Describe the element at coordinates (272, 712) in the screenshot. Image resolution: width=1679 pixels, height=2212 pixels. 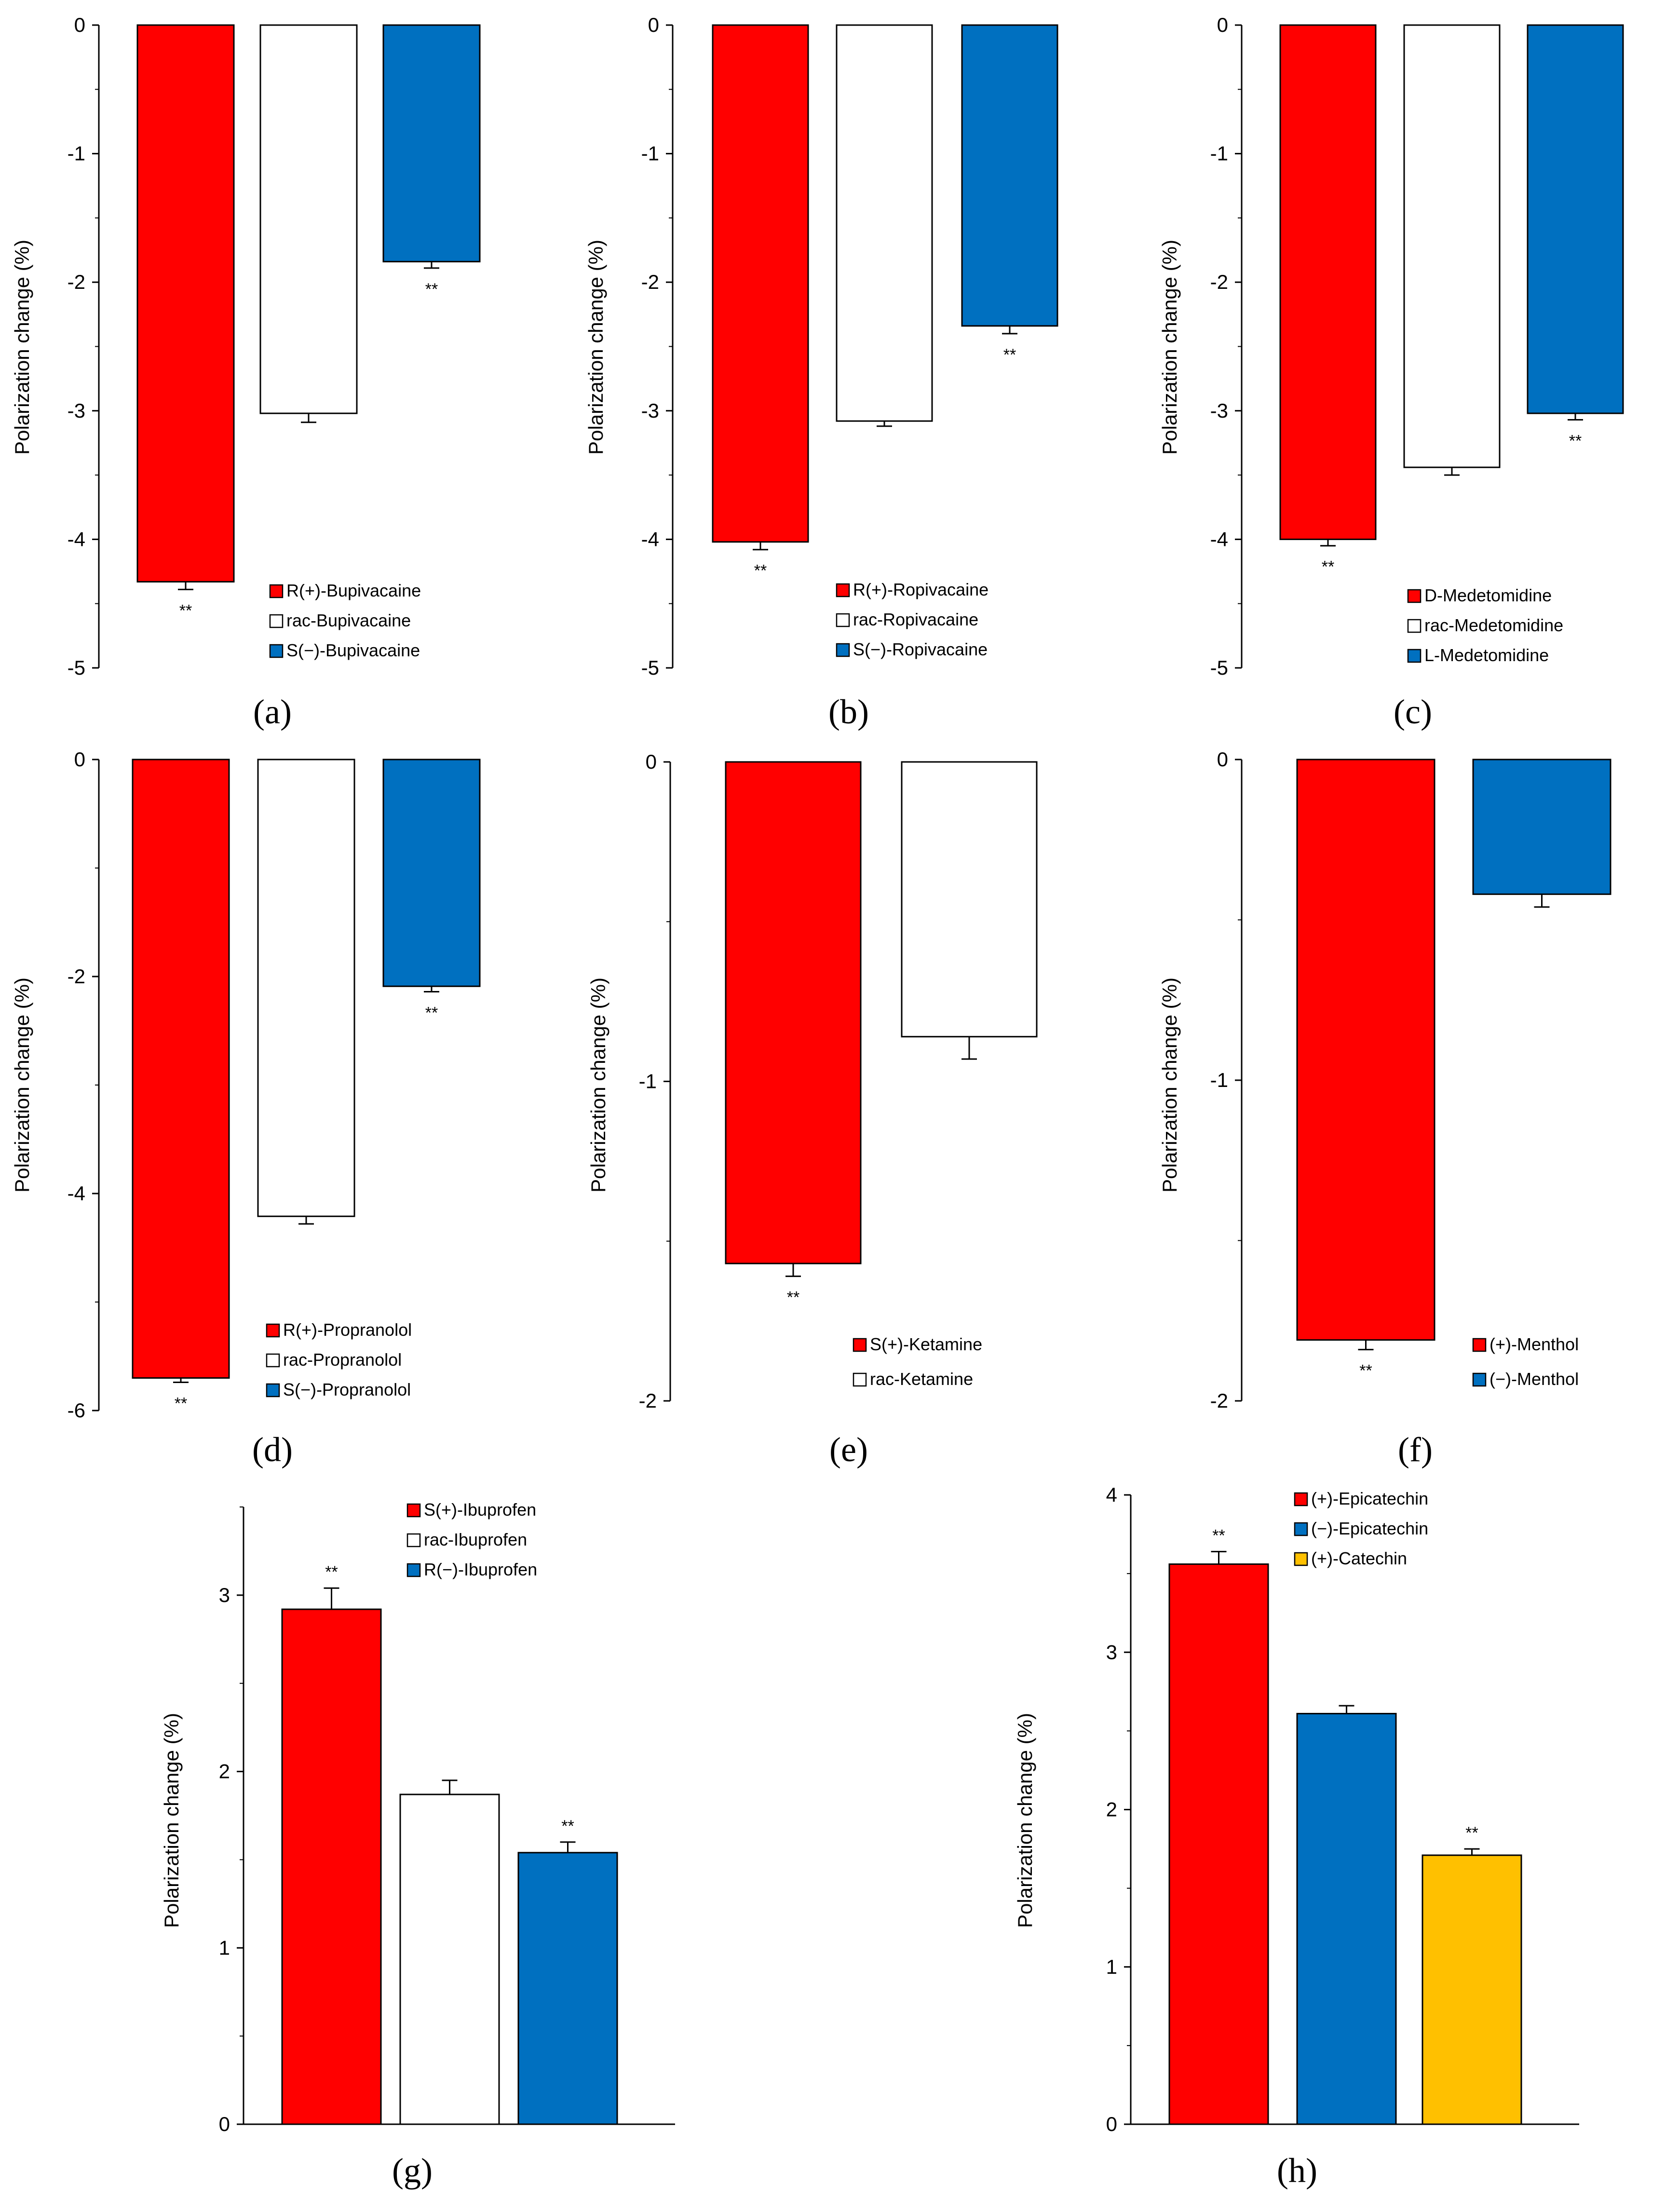
I see `panel-label: (a)` at that location.